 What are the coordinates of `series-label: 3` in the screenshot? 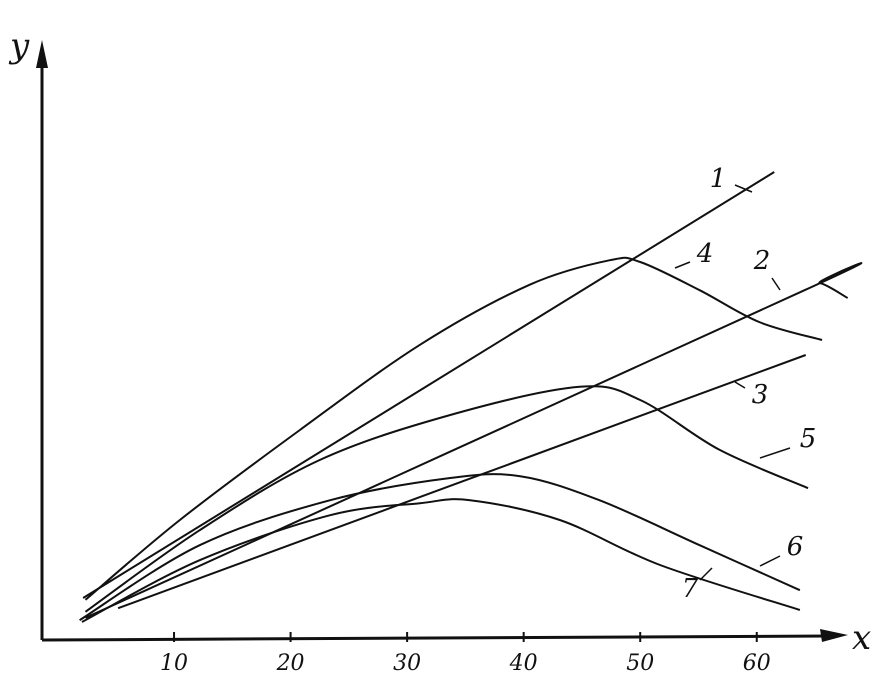 It's located at (760, 395).